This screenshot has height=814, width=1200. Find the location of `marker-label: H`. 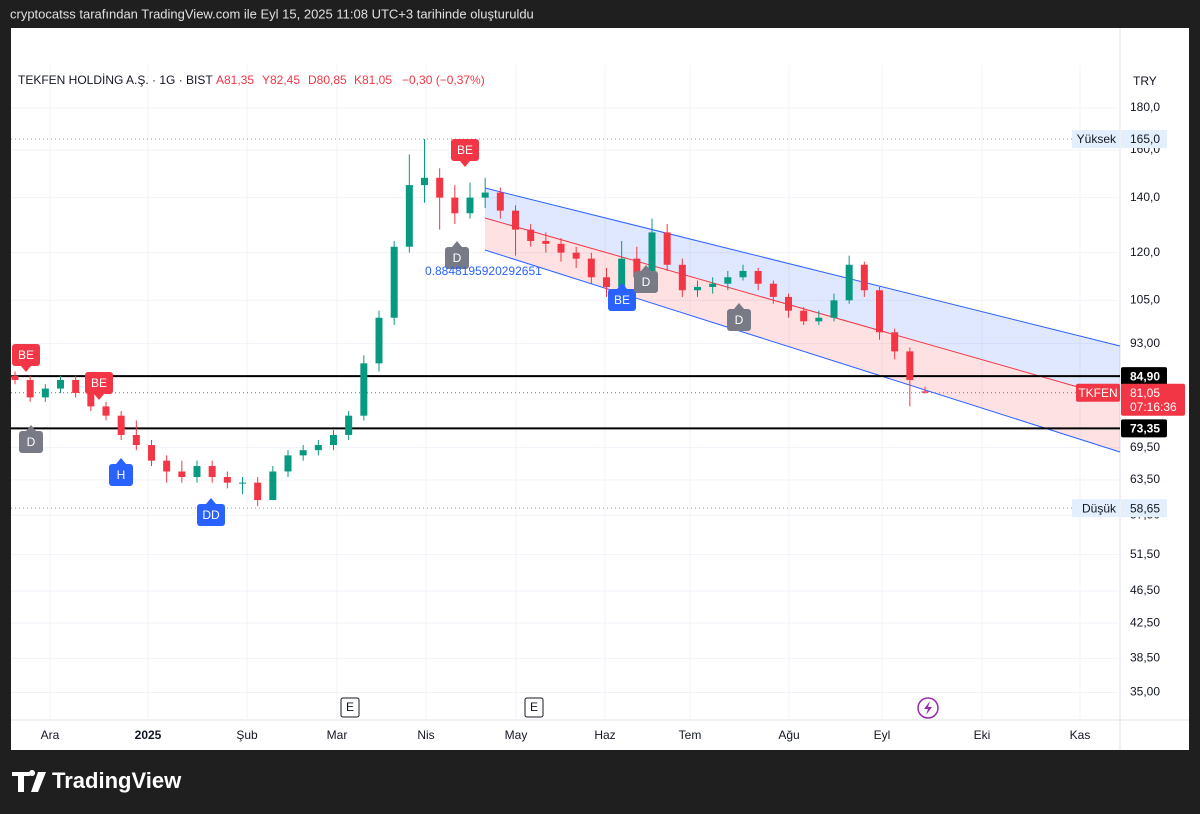

marker-label: H is located at coordinates (121, 475).